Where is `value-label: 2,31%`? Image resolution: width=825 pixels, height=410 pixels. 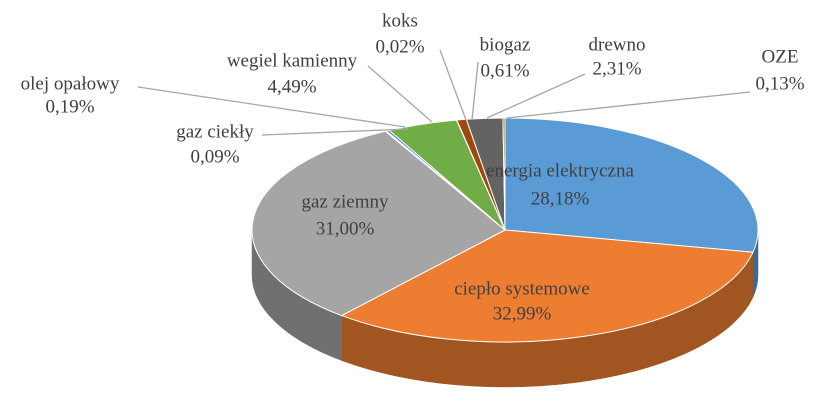
value-label: 2,31% is located at coordinates (616, 68).